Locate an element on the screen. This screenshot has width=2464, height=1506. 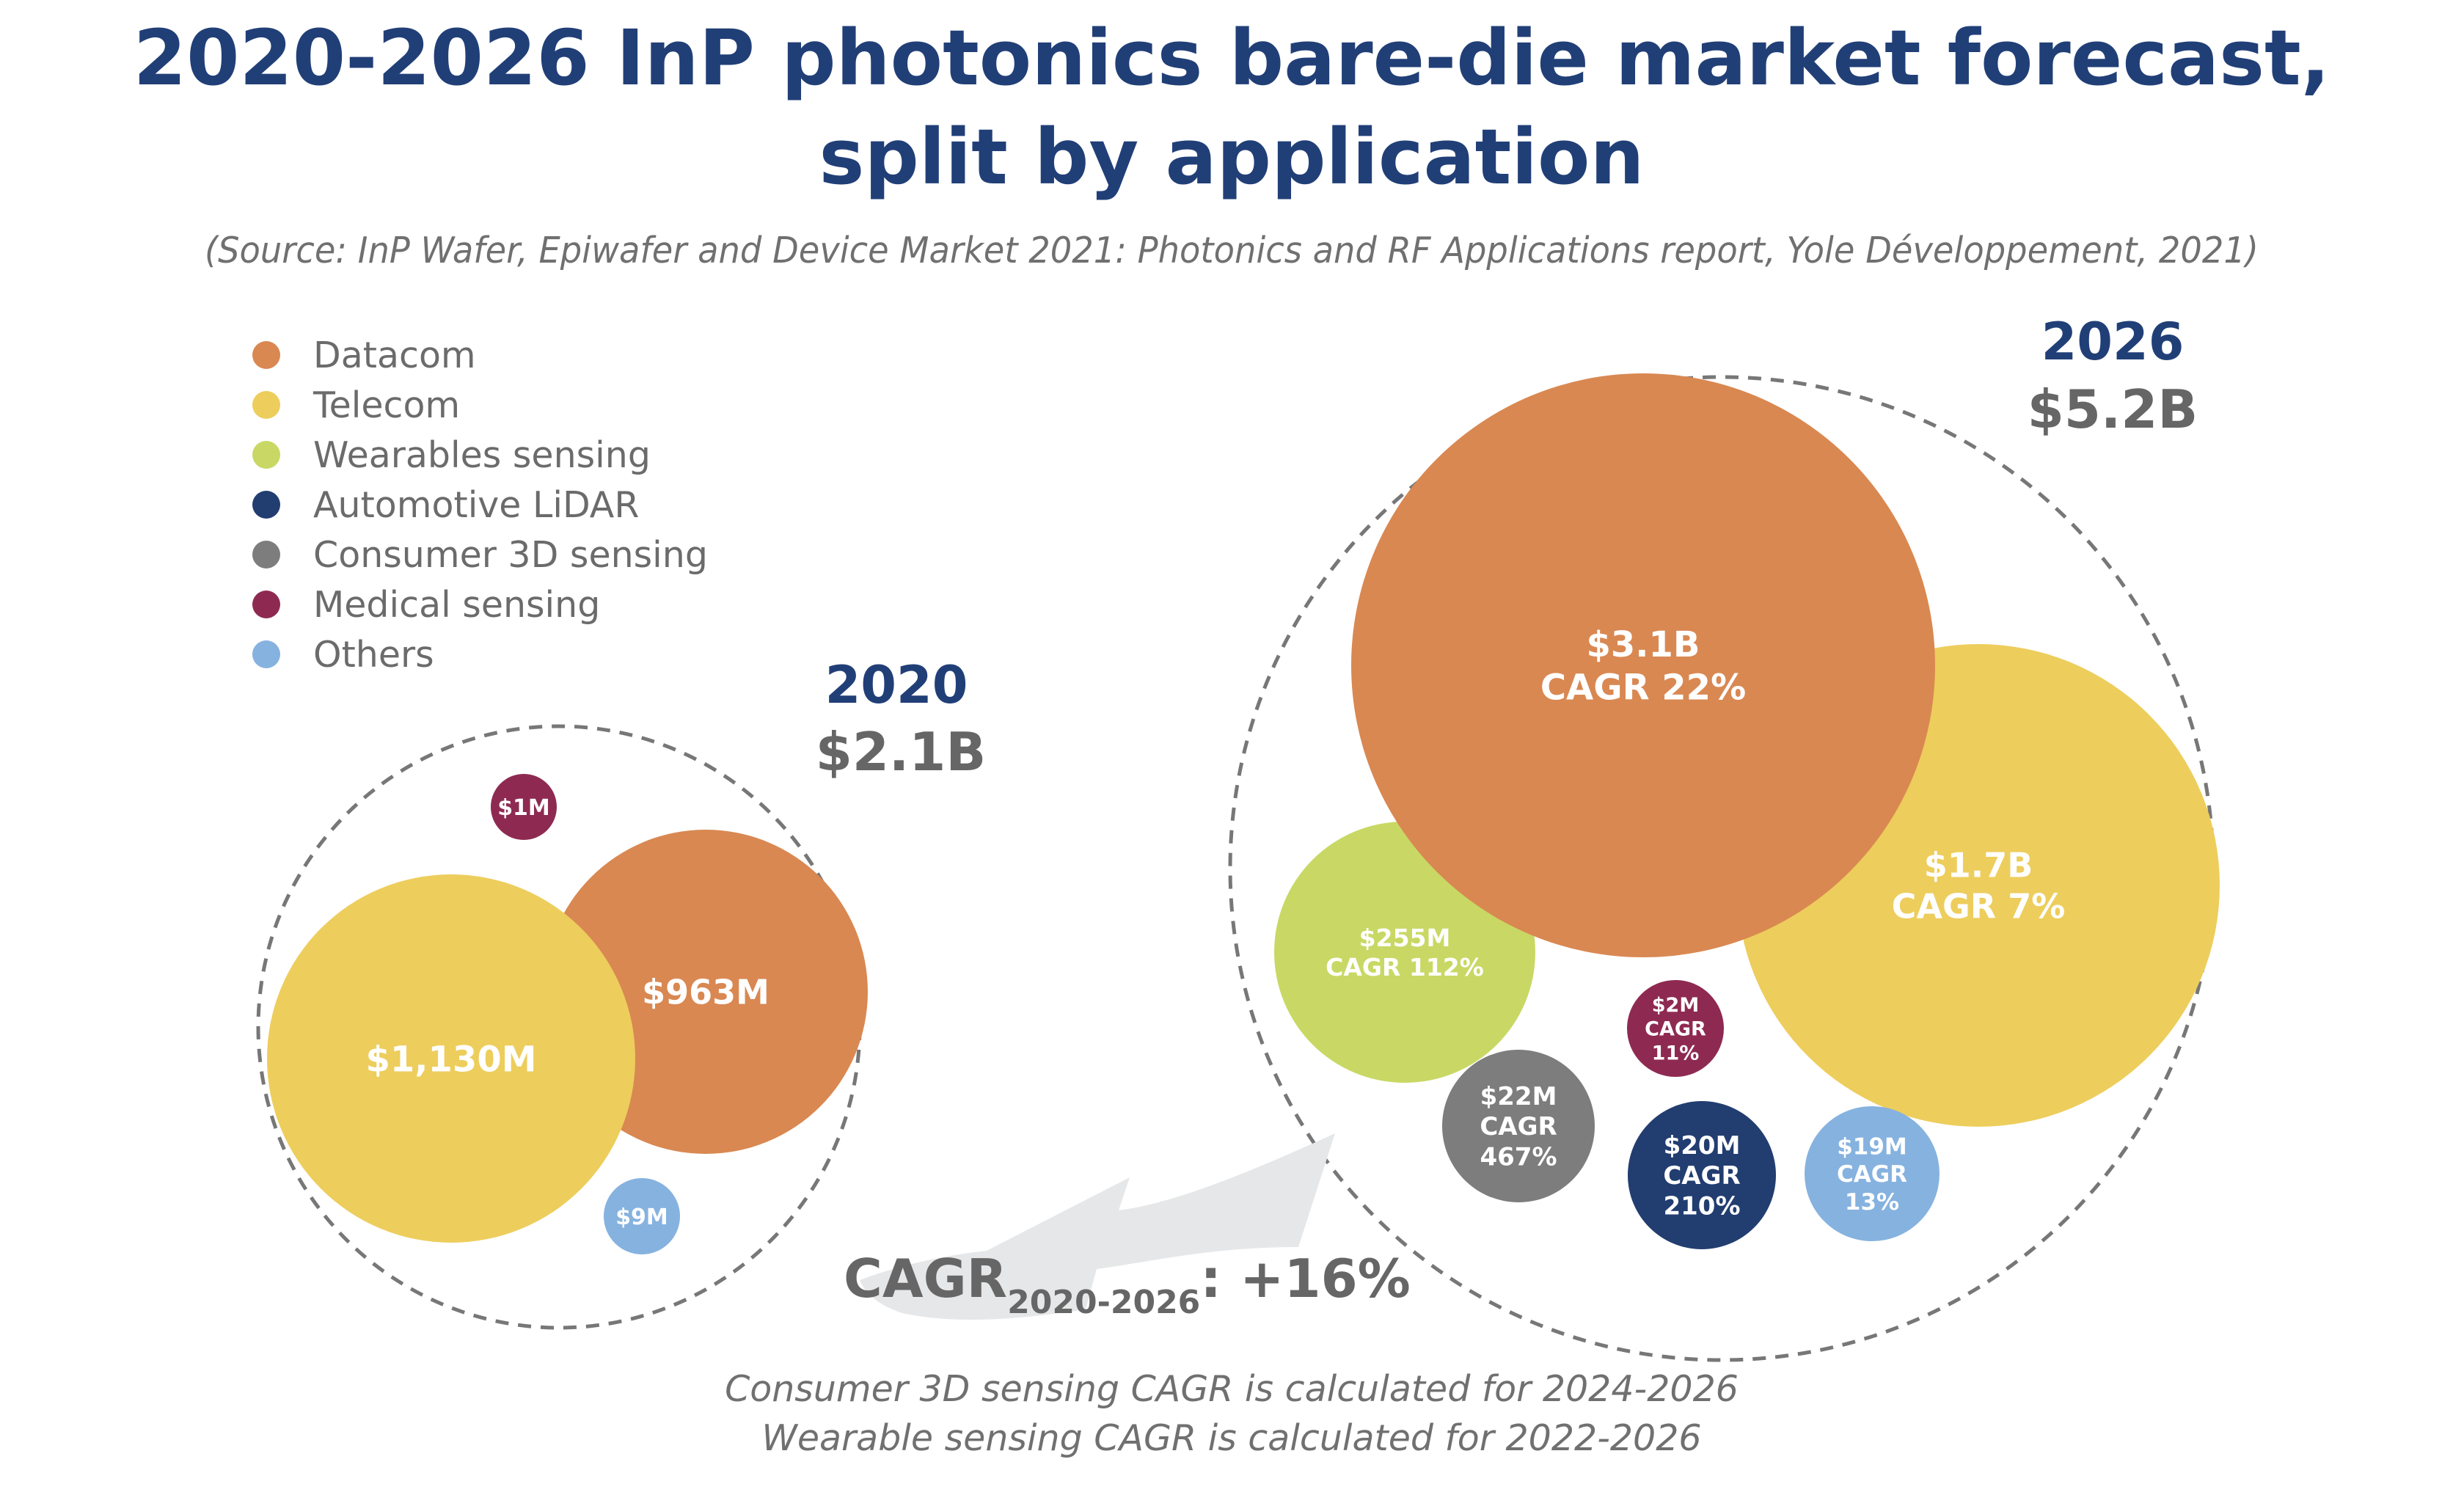
bubble-label-telecom-2020-0: $1,130M is located at coordinates (451, 1059).